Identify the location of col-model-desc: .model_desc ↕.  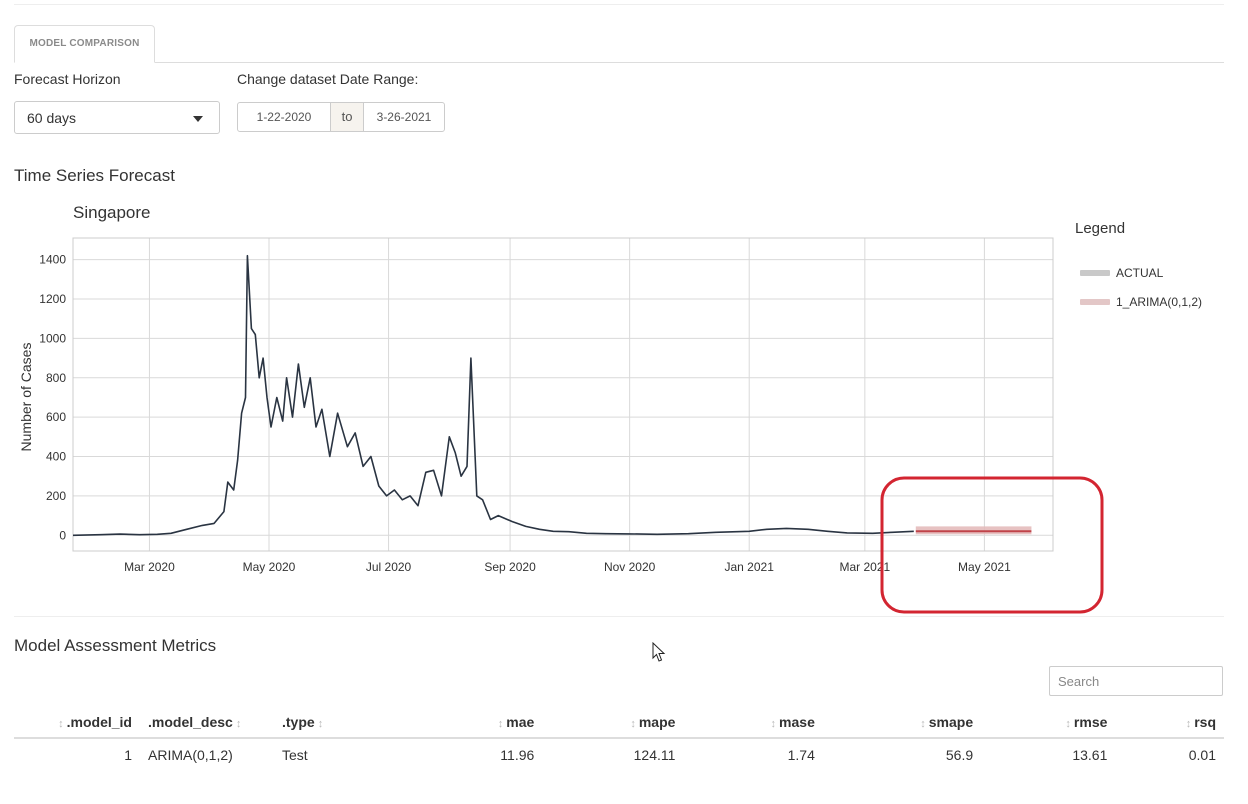
(207, 722).